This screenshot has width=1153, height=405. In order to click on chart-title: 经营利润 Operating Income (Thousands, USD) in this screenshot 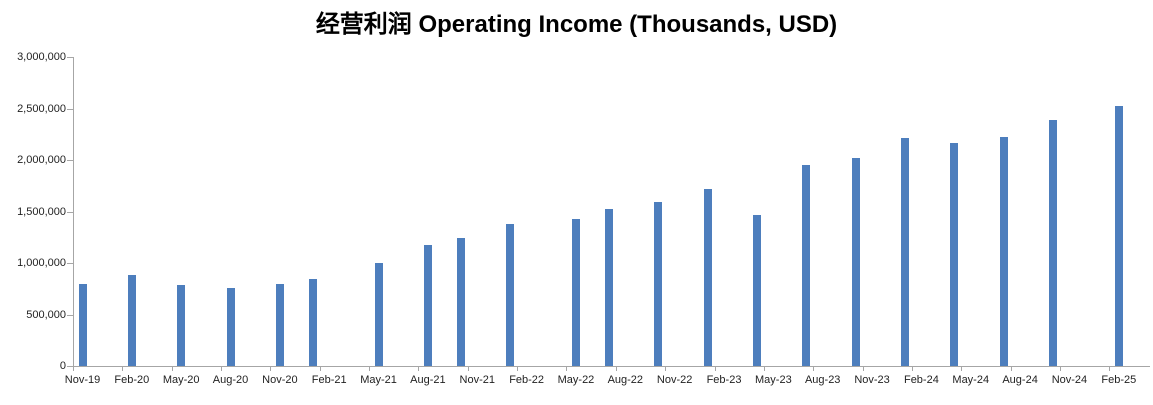, I will do `click(576, 24)`.